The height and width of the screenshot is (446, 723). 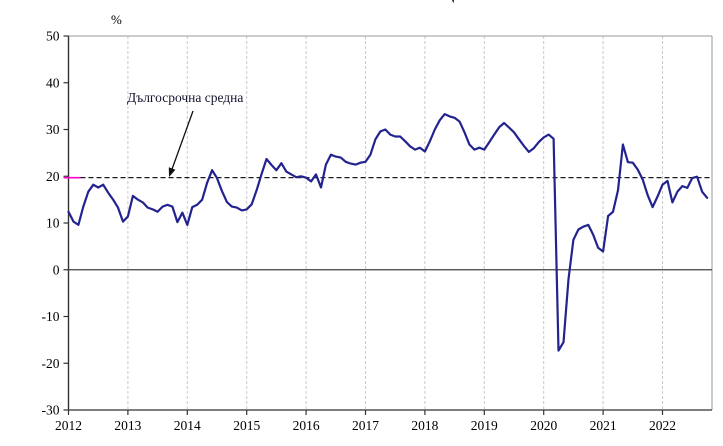 I want to click on x-tick-label: 2013, so click(x=127, y=425).